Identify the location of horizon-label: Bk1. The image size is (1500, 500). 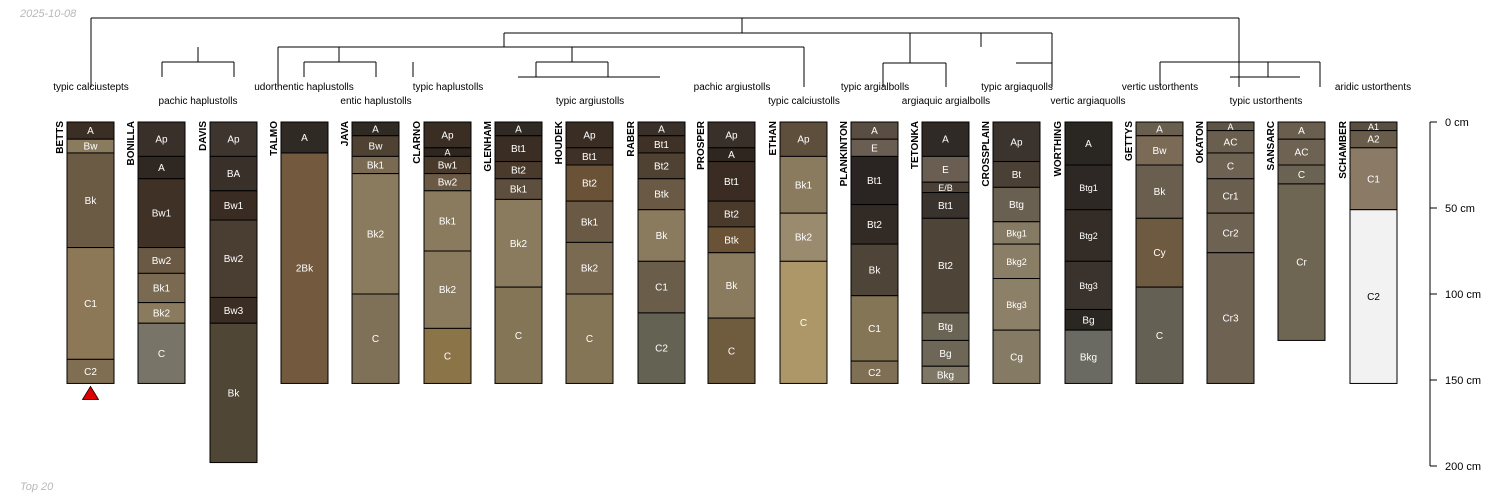
(162, 288).